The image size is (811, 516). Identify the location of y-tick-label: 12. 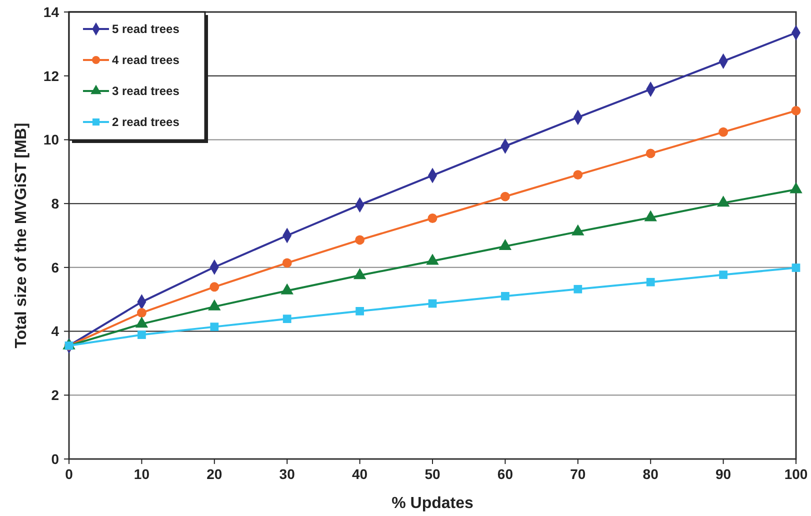
(51, 76).